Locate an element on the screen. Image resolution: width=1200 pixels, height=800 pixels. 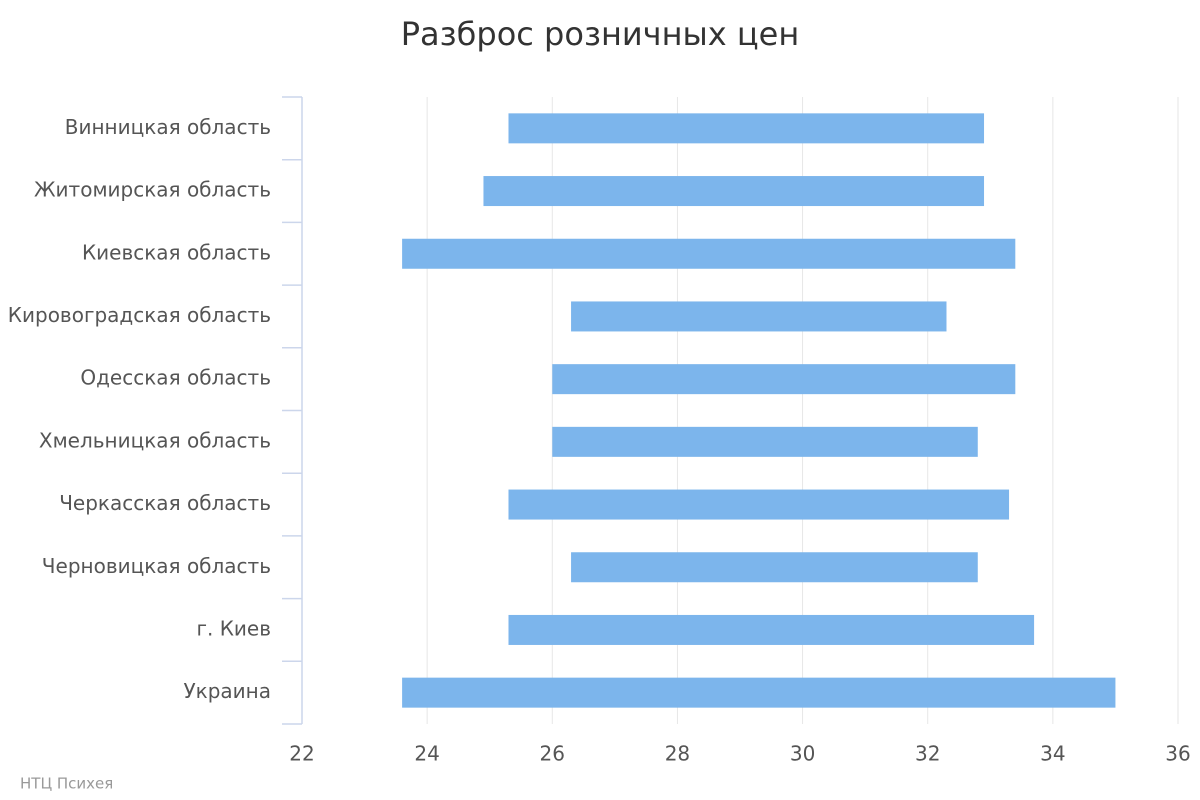
x-tick-label: 32 is located at coordinates (927, 754).